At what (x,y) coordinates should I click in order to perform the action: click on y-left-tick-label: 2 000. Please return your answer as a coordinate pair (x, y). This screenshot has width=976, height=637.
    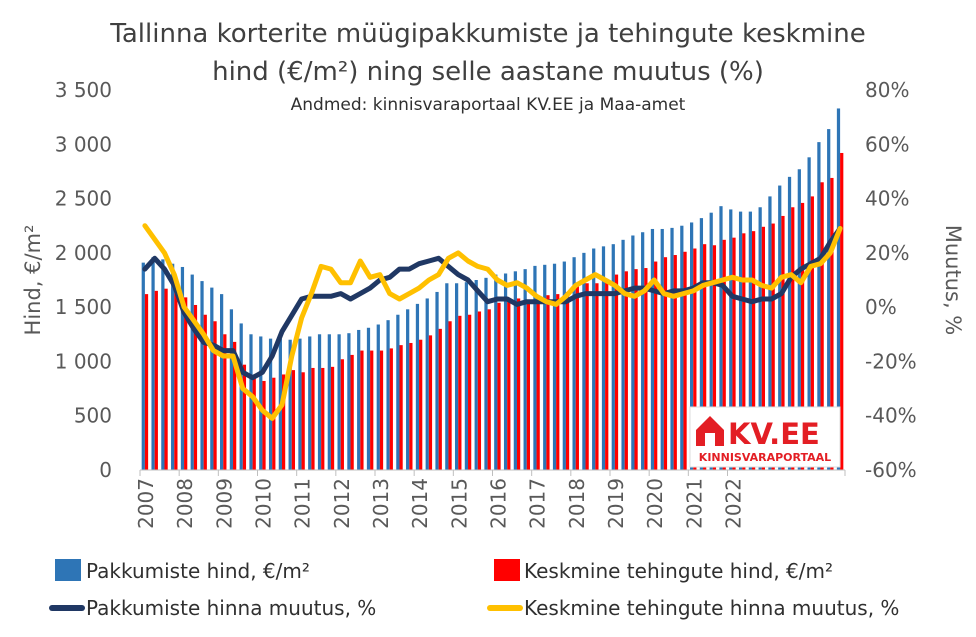
    Looking at the image, I should click on (83, 253).